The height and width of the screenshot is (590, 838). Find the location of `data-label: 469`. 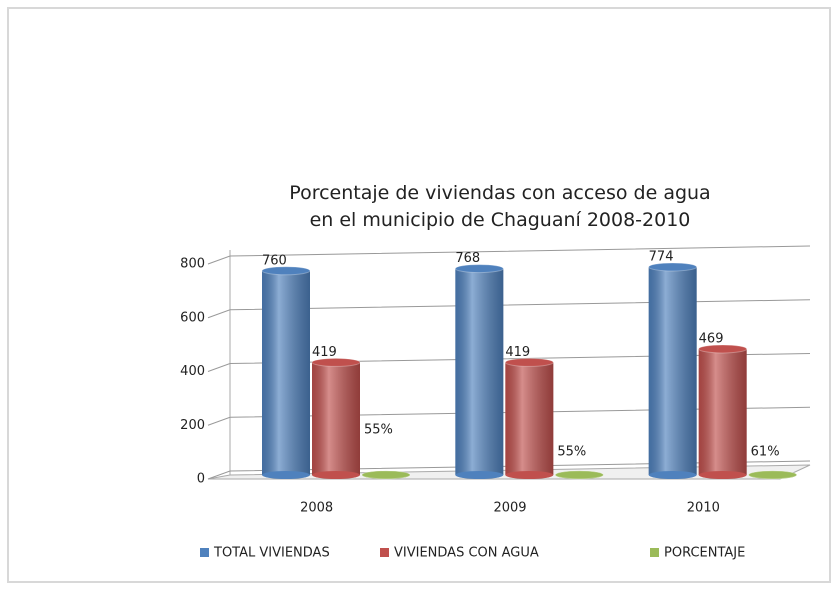

data-label: 469 is located at coordinates (711, 338).